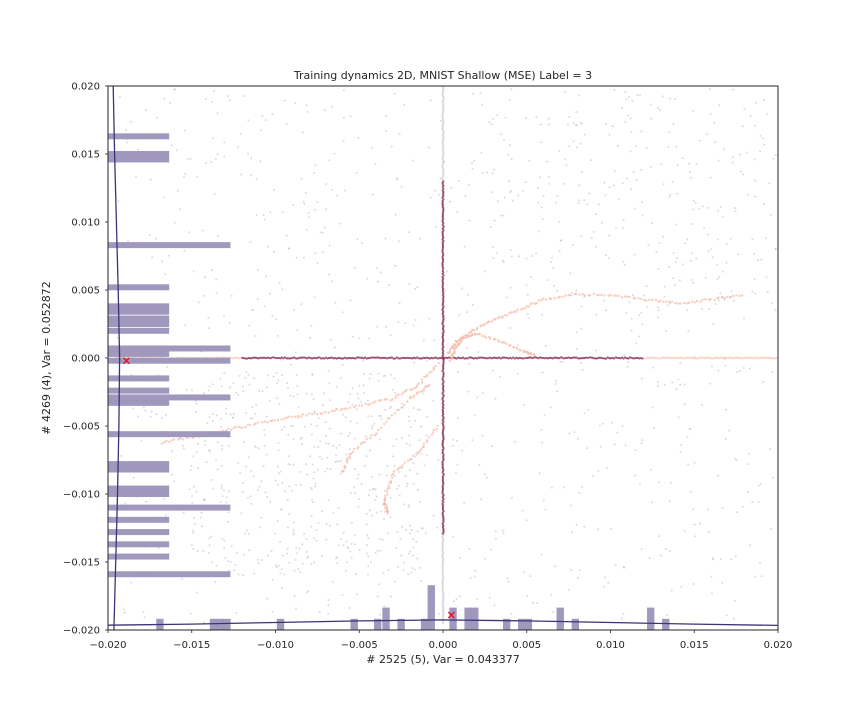 The image size is (864, 720). What do you see at coordinates (46, 357) in the screenshot?
I see `y-axis-label: # 4269 (4), Var = 0.052872` at bounding box center [46, 357].